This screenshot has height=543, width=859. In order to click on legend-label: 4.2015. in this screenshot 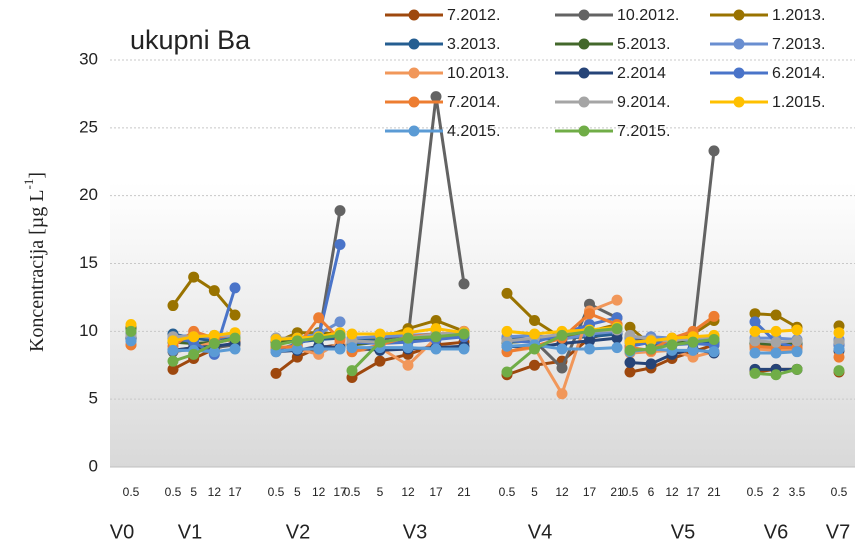, I will do `click(473, 131)`.